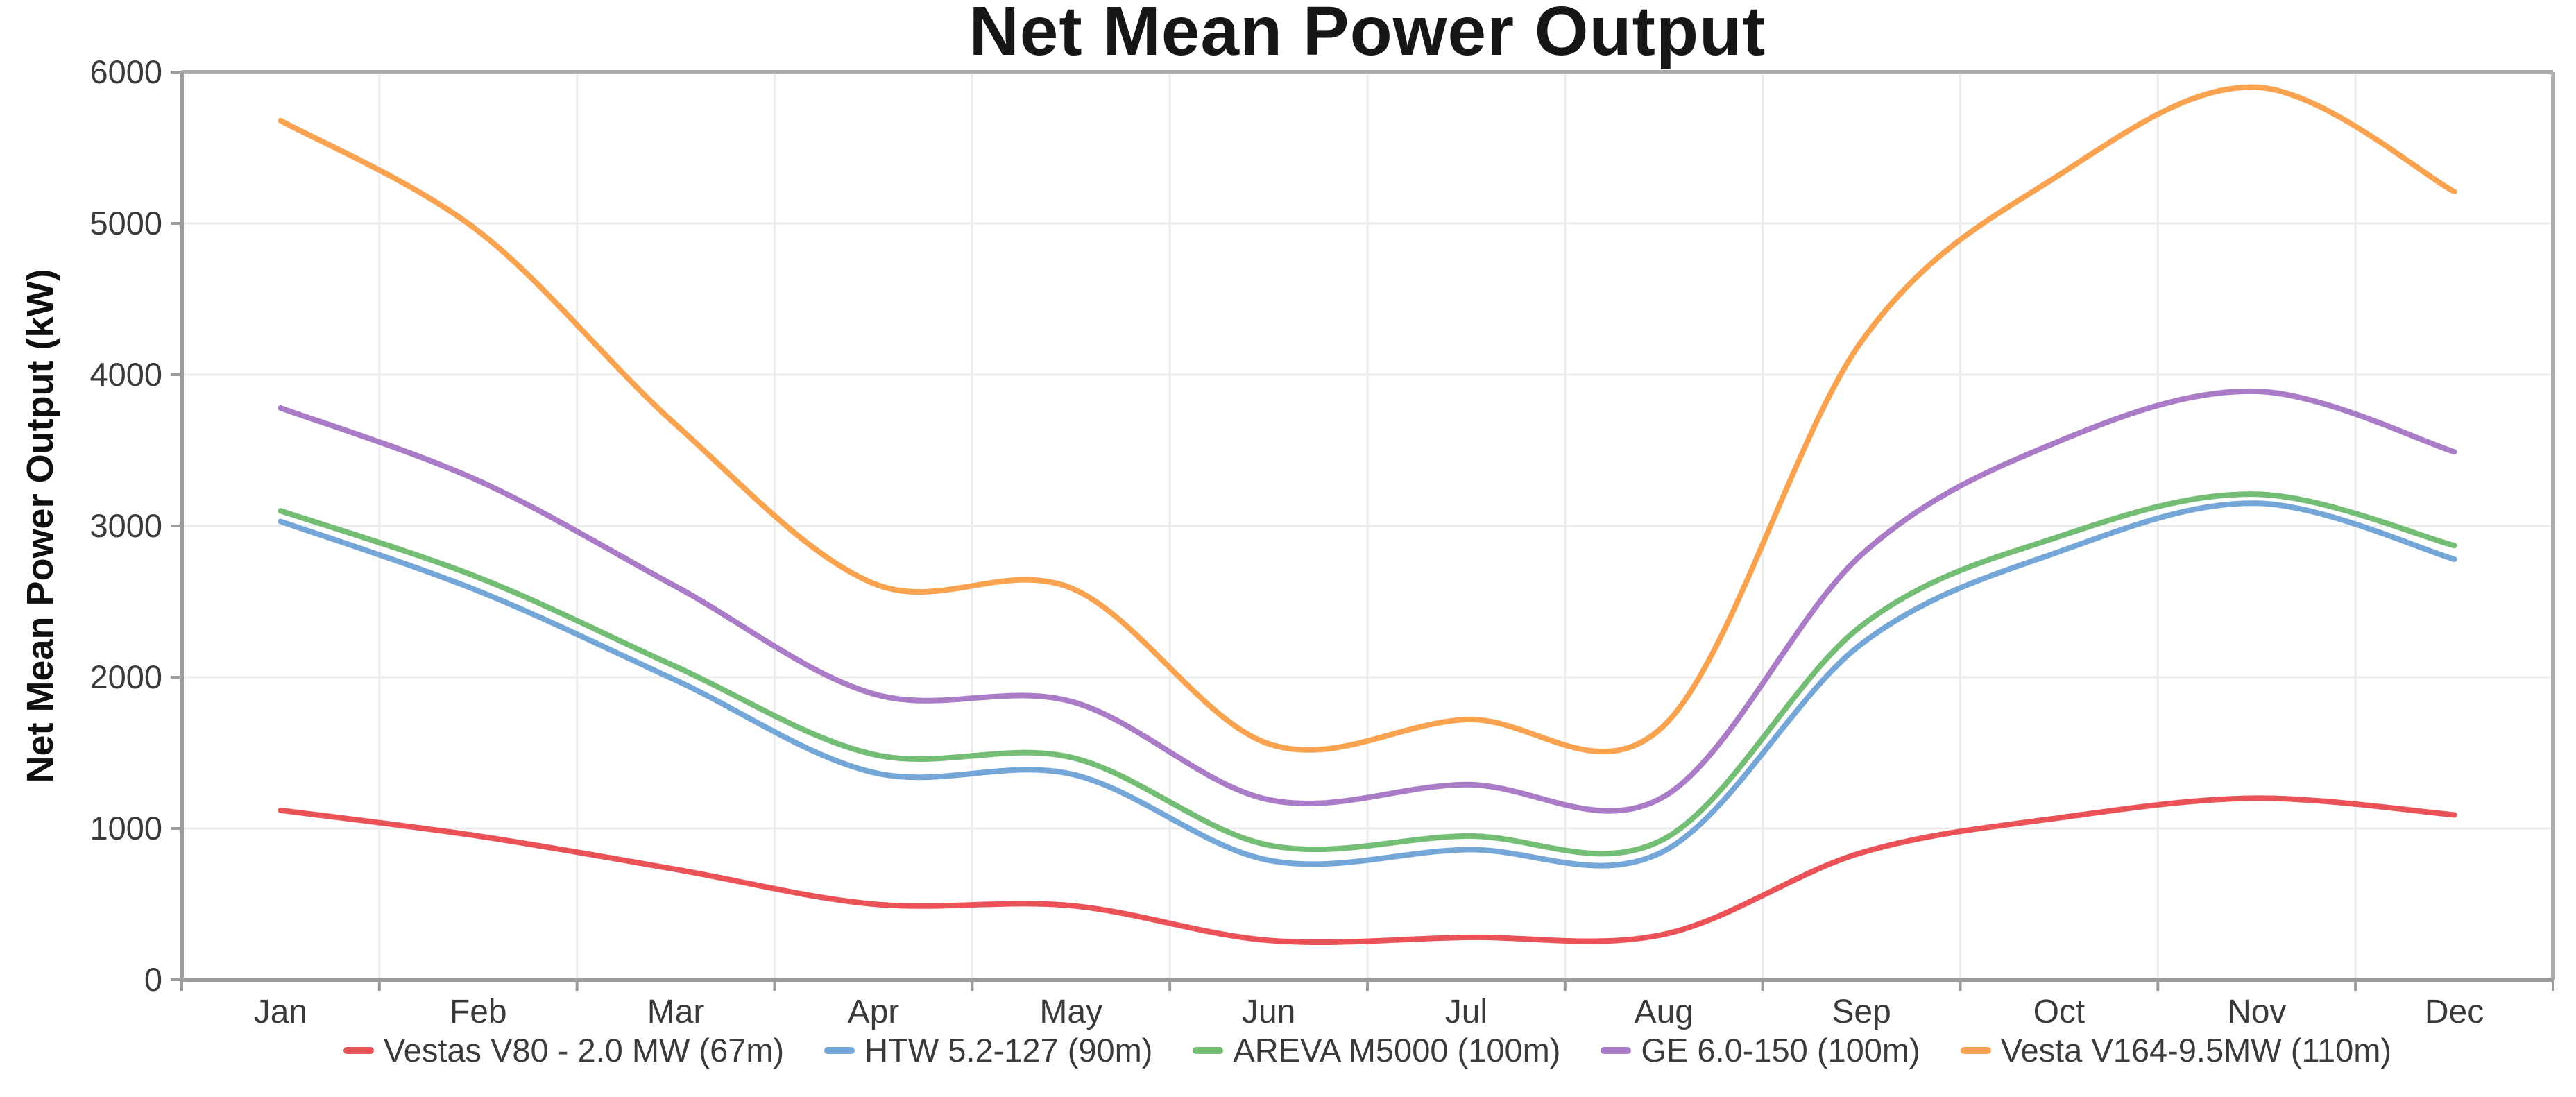 Image resolution: width=2576 pixels, height=1097 pixels. I want to click on legend-label: Vesta V164-9.5MW (110m), so click(2196, 1050).